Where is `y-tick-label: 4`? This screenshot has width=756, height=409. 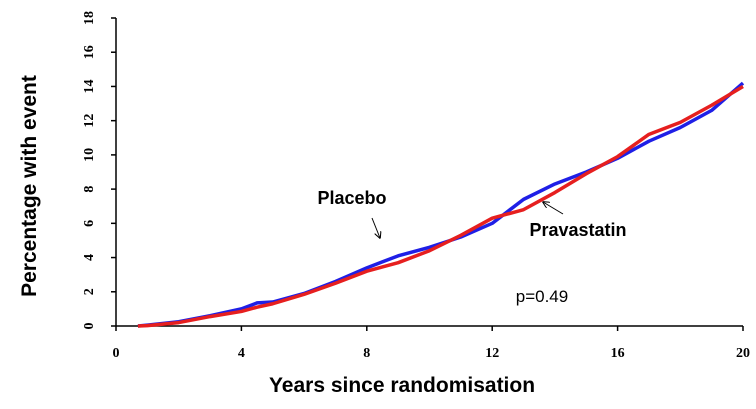
y-tick-label: 4 is located at coordinates (89, 257).